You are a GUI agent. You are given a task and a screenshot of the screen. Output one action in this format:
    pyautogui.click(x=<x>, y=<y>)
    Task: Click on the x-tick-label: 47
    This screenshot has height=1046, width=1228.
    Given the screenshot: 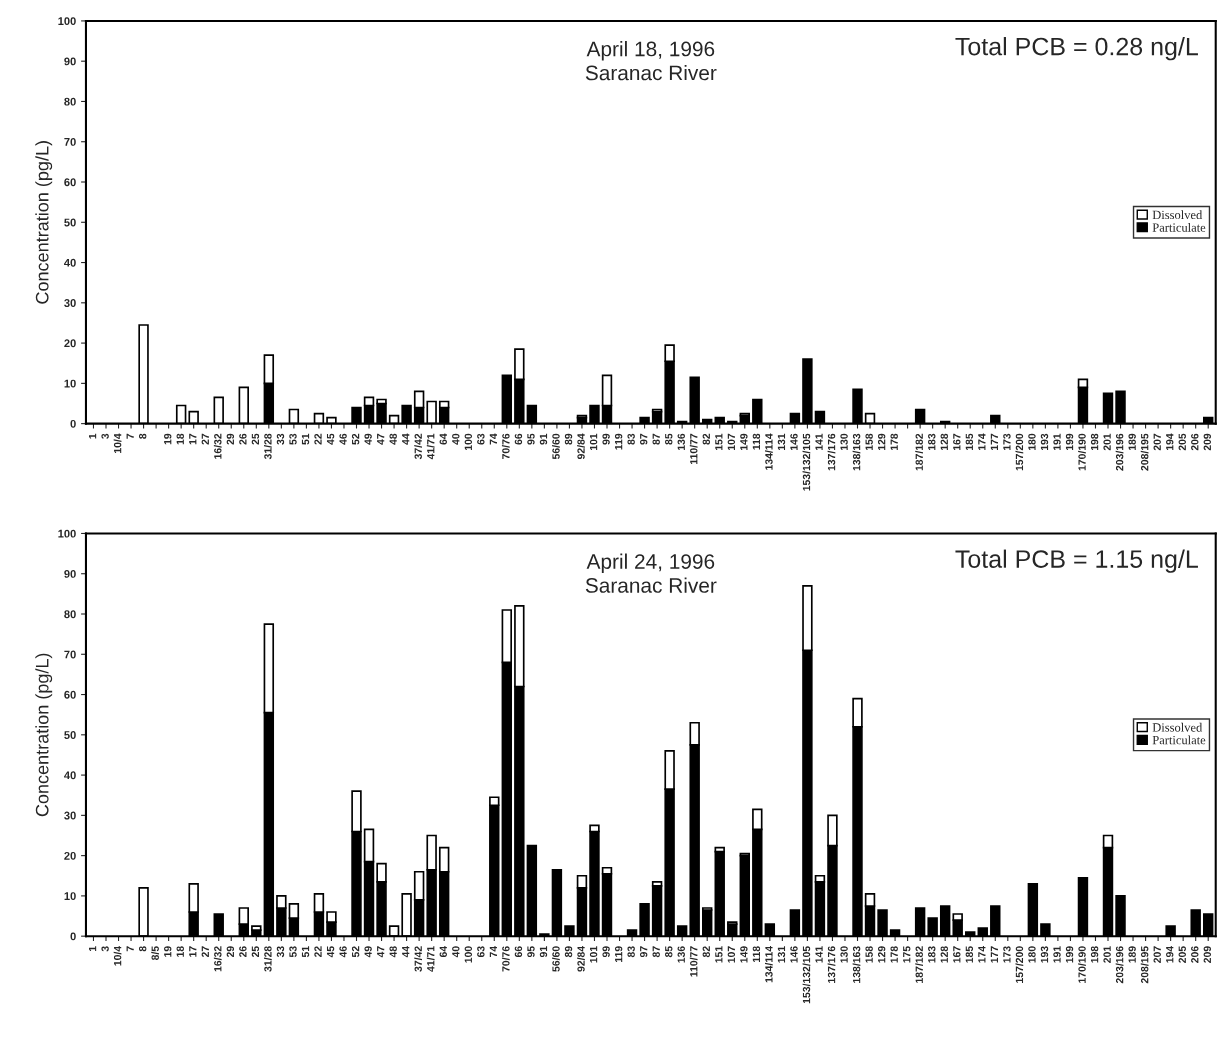 What is the action you would take?
    pyautogui.click(x=381, y=952)
    